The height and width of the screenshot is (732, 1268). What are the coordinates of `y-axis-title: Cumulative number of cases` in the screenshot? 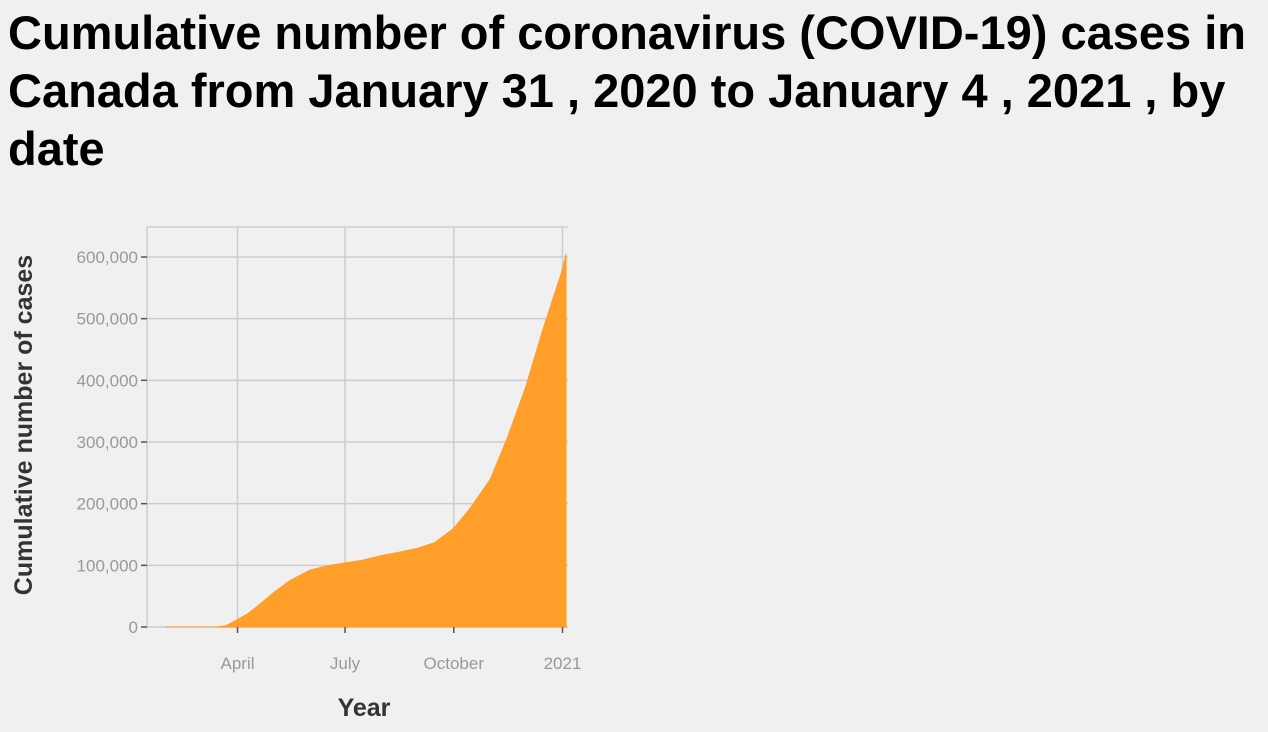 It's located at (24, 425).